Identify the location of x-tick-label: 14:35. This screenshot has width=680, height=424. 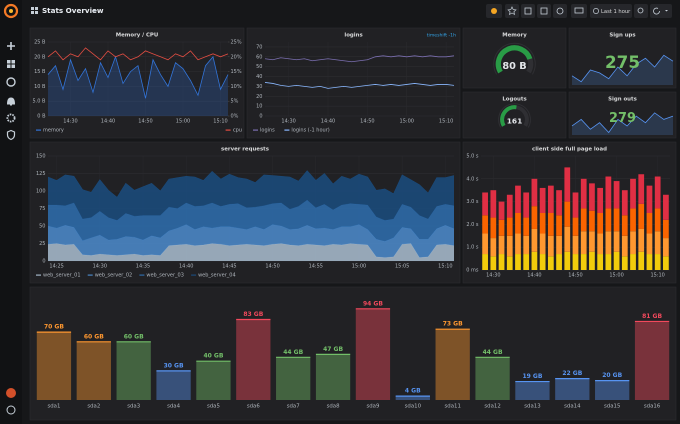
(143, 267).